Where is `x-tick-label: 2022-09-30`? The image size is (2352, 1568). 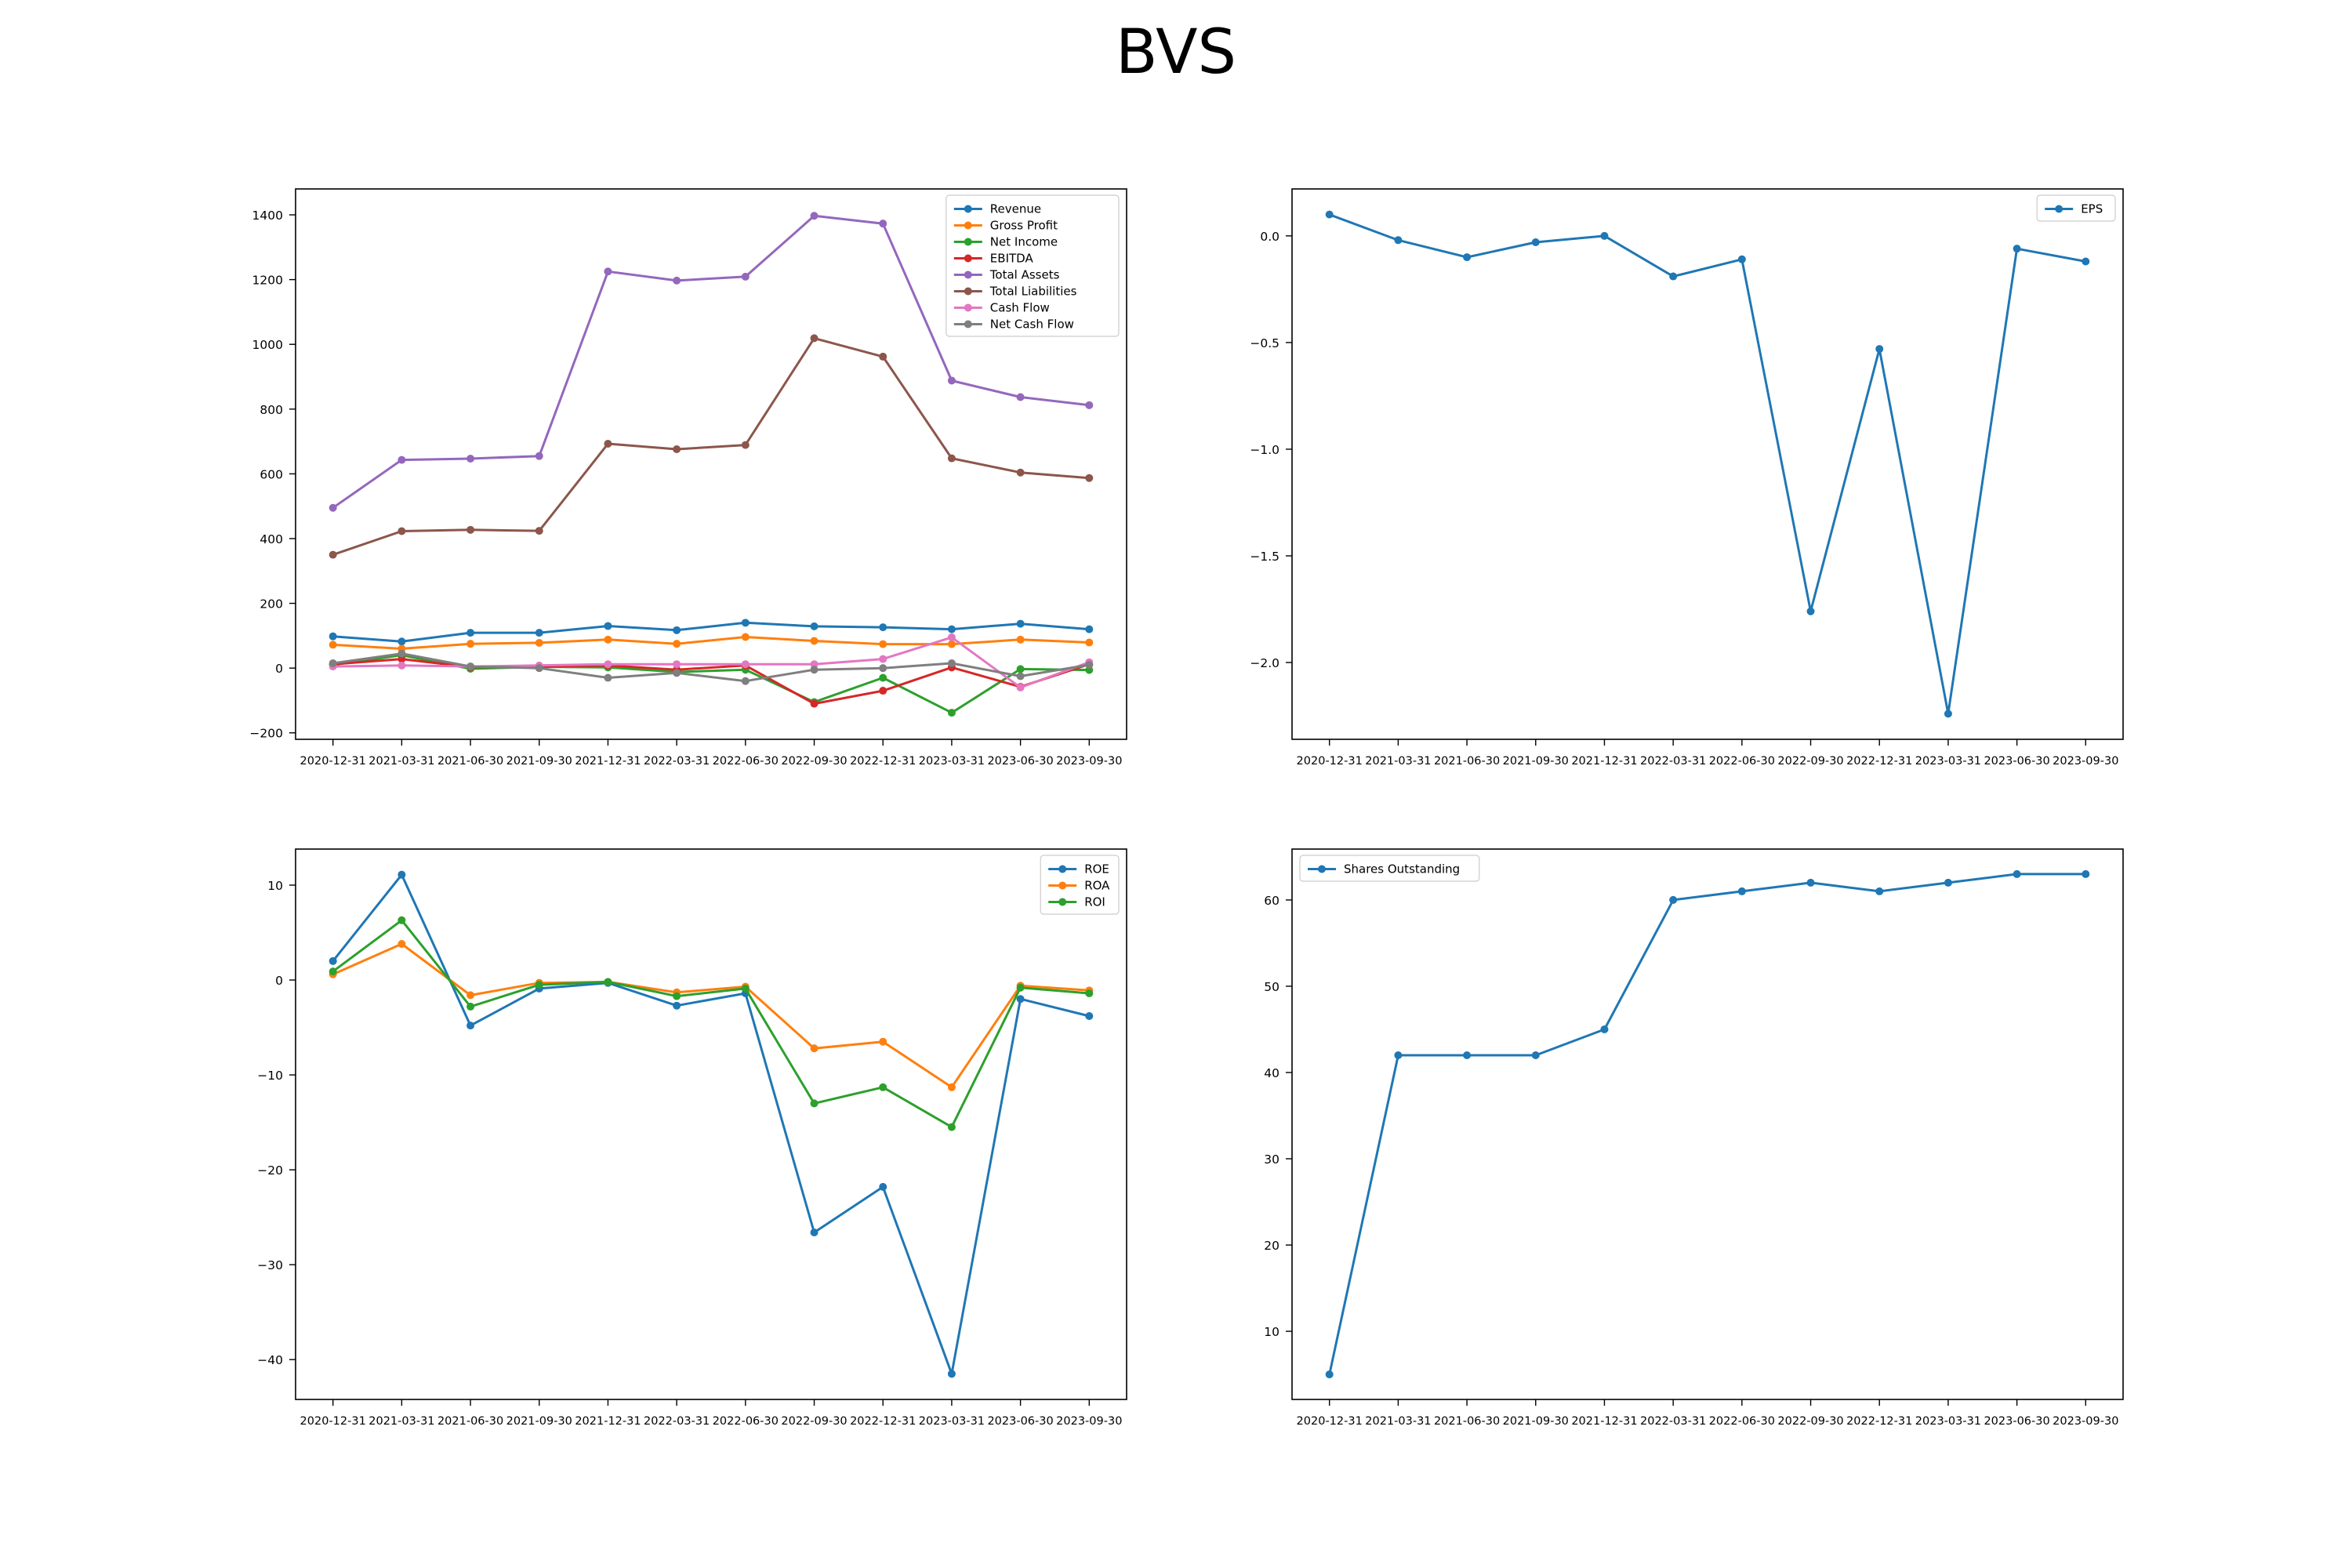 x-tick-label: 2022-09-30 is located at coordinates (1810, 761).